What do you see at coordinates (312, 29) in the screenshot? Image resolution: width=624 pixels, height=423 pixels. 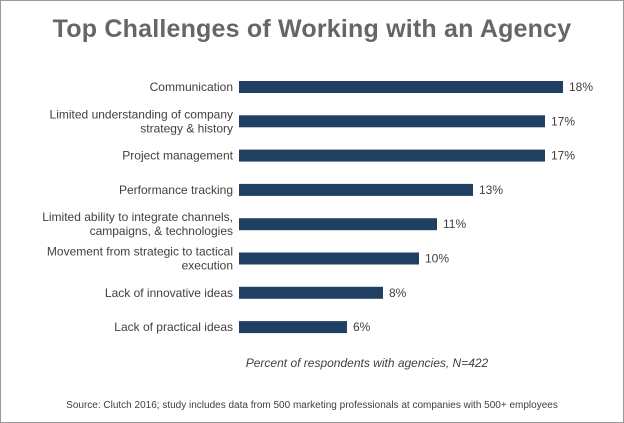 I see `chart-title: Top Challenges of Working with an Agency` at bounding box center [312, 29].